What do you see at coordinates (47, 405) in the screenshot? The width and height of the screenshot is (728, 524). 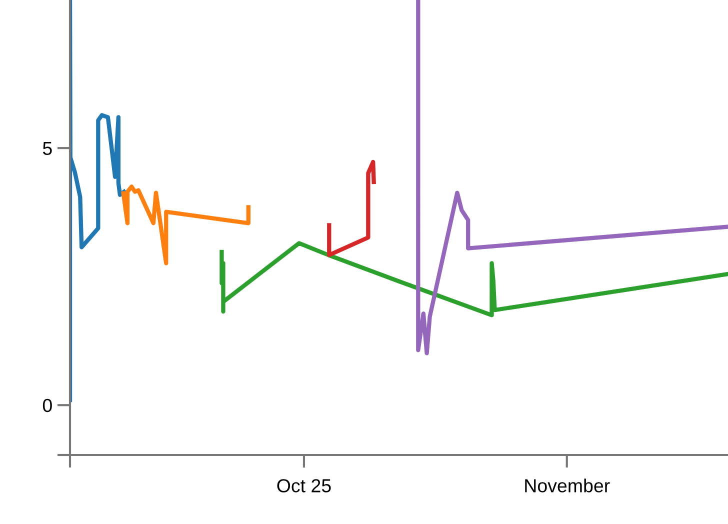 I see `y-tick-label: 0` at bounding box center [47, 405].